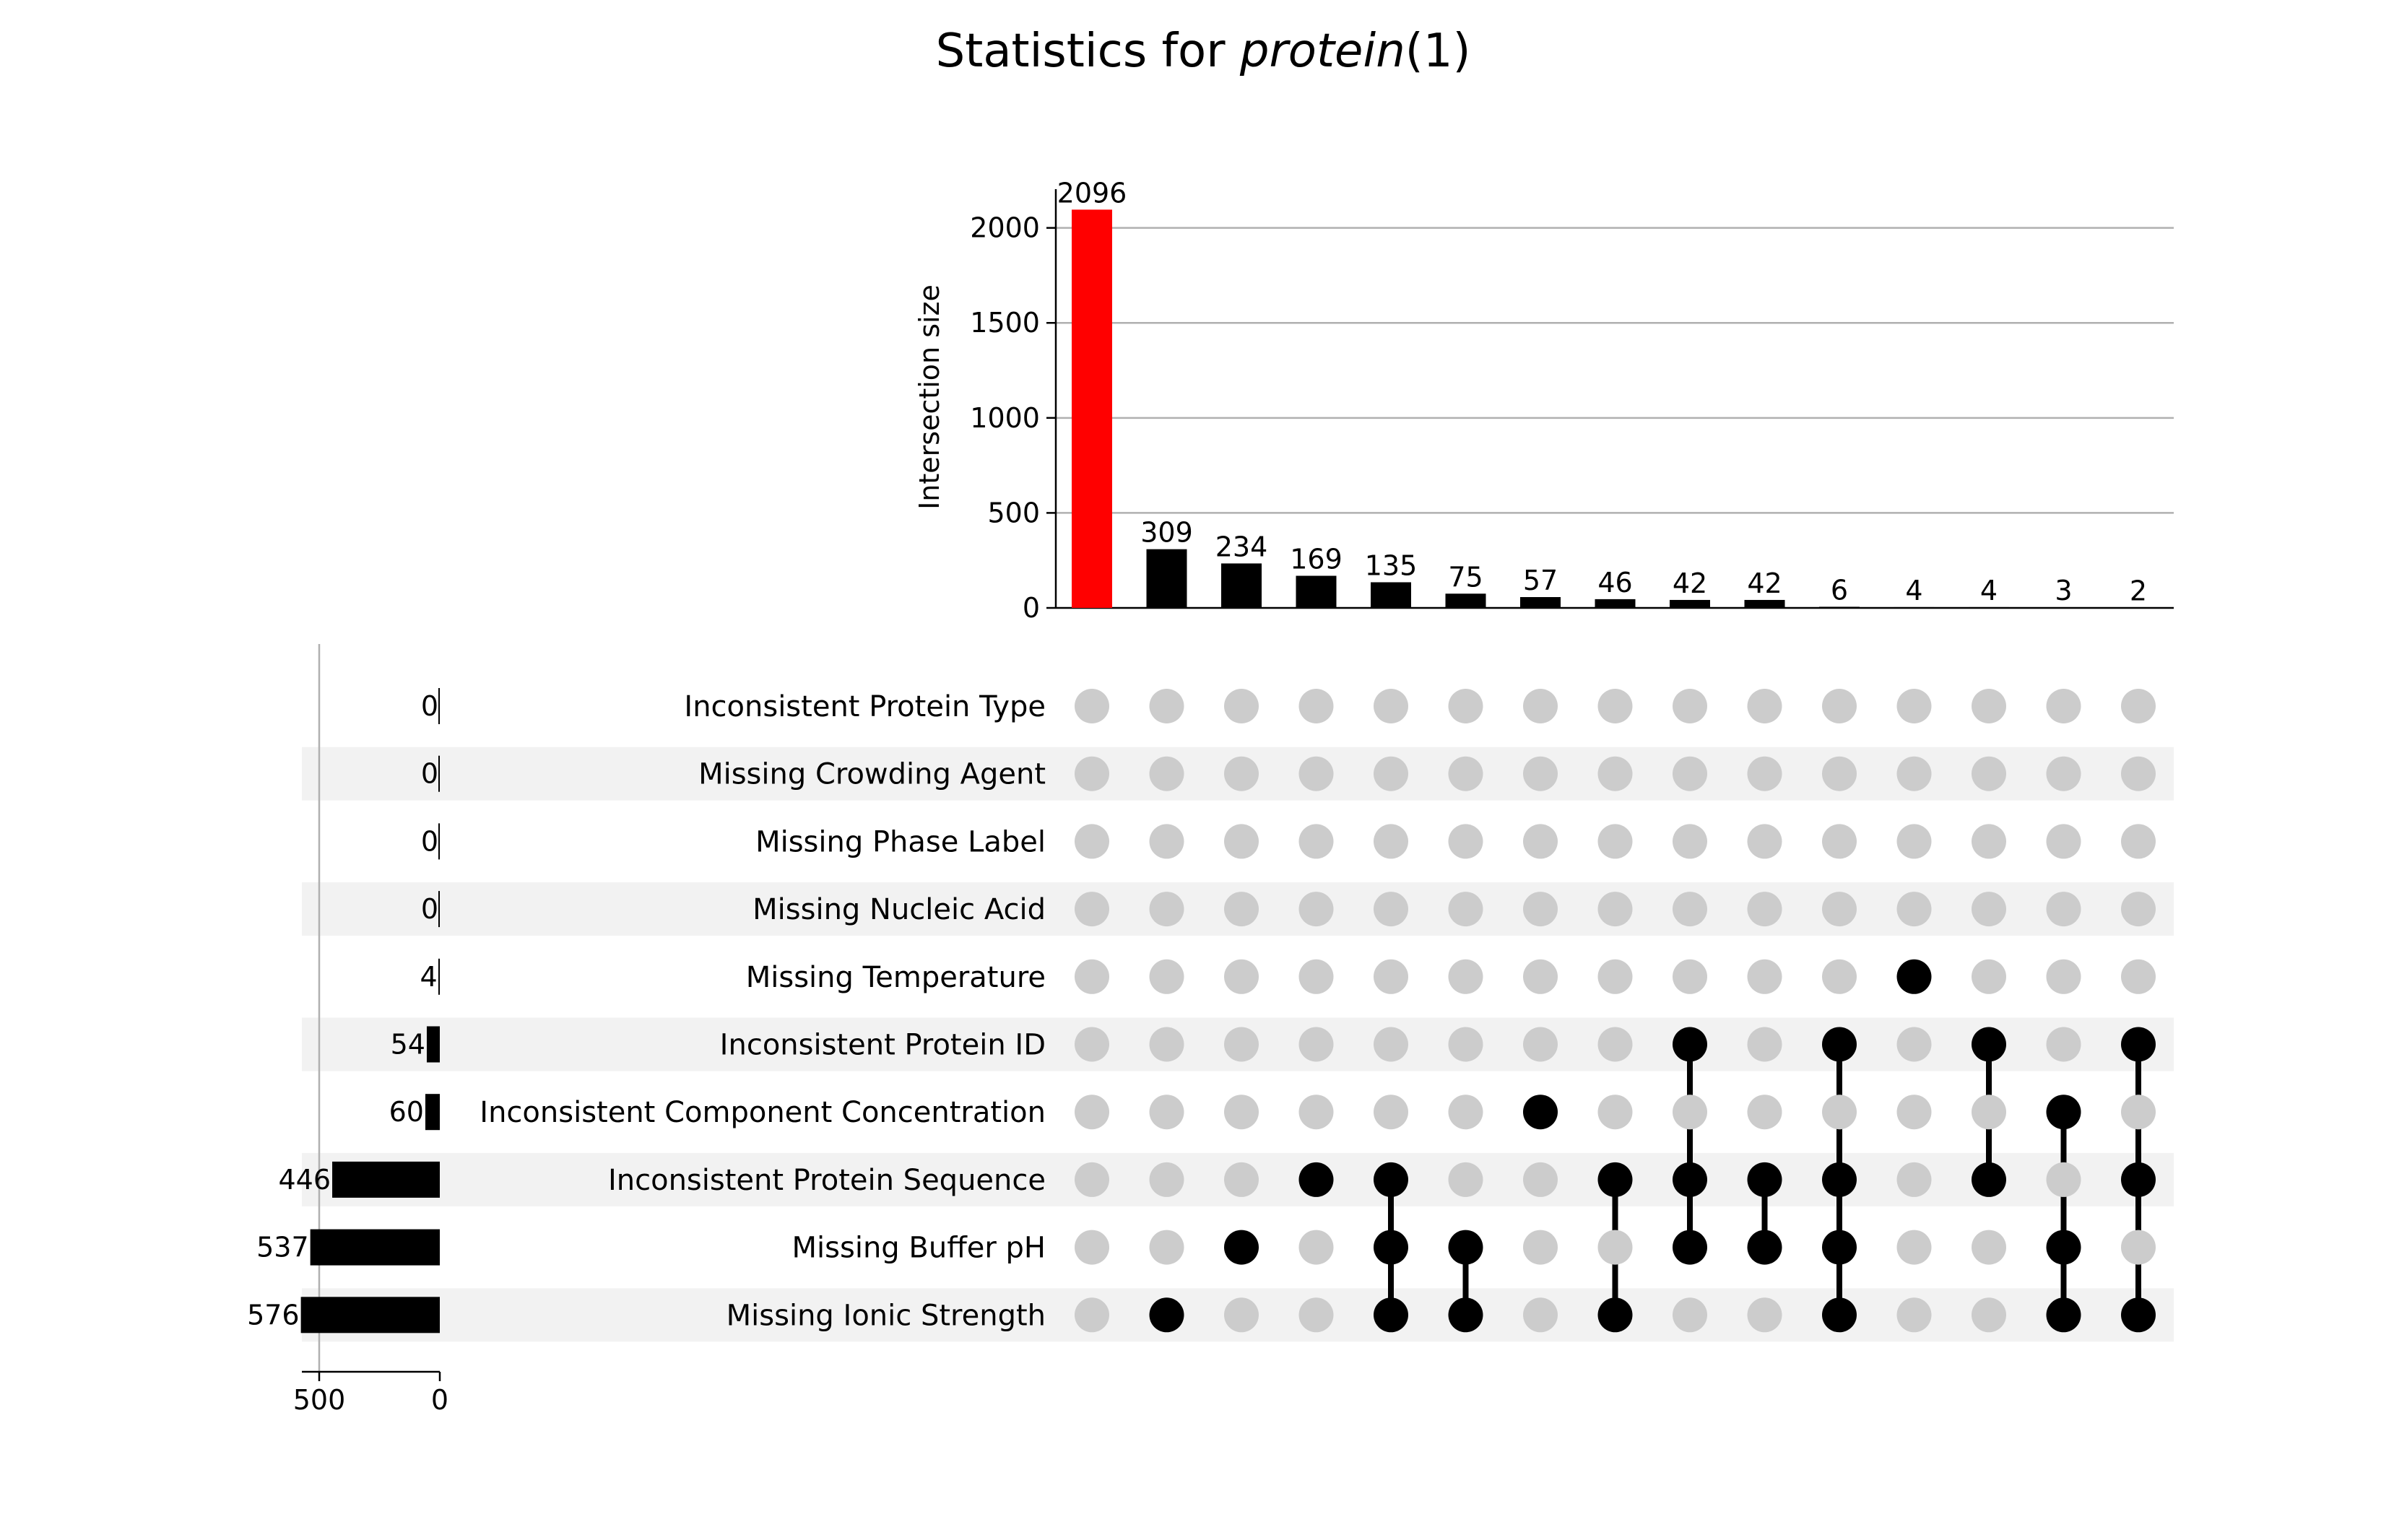 The height and width of the screenshot is (1540, 2407). Describe the element at coordinates (1914, 590) in the screenshot. I see `intersection-bar-label: 4` at that location.